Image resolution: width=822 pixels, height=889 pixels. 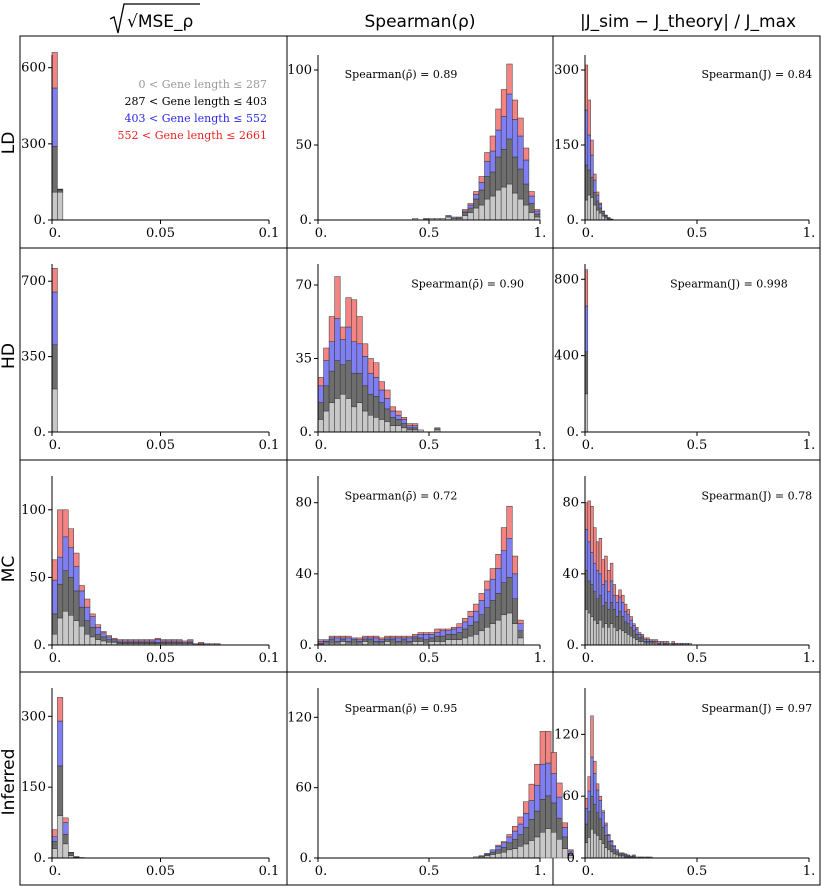 What do you see at coordinates (684, 783) in the screenshot?
I see `histogram-panel: 0. 0.5 1. 0. 60 120 Spearman(J) = 0.97` at bounding box center [684, 783].